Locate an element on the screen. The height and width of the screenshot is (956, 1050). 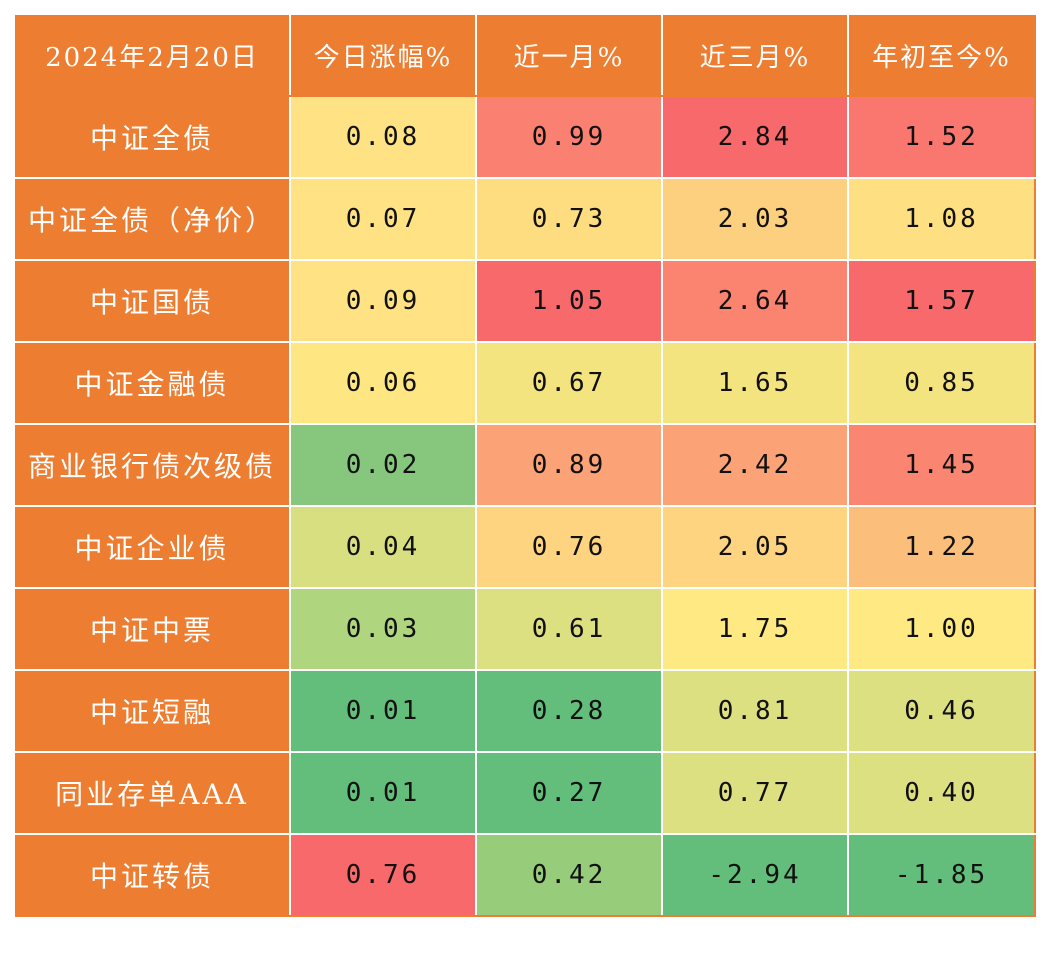
table-row: 中证金融债 0.06 0.67 1.65 0.85 is located at coordinates (525, 383).